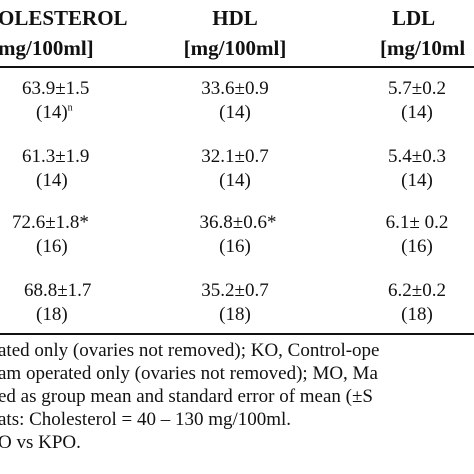 This screenshot has width=474, height=474. Describe the element at coordinates (237, 67) in the screenshot. I see `header-divider` at that location.